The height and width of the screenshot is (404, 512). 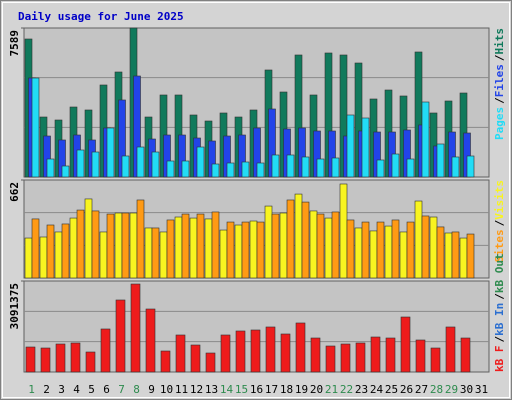 I want to click on x-tick-label: 29, so click(x=451, y=389).